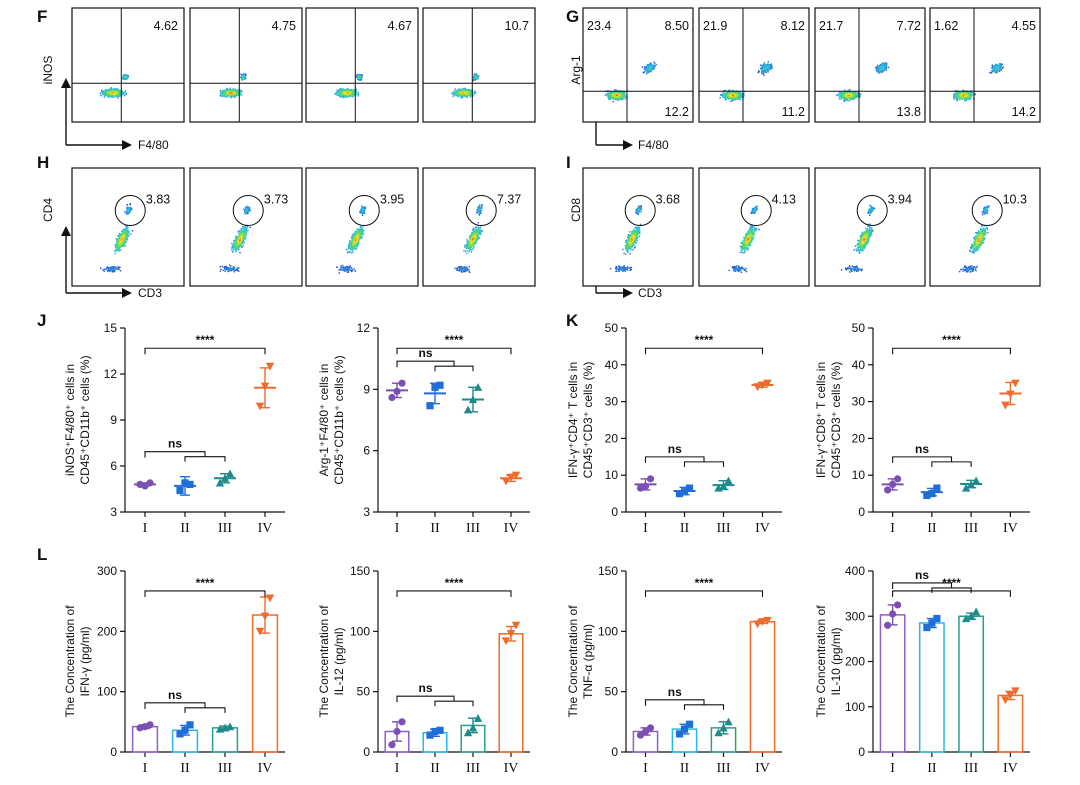 The height and width of the screenshot is (785, 1080). What do you see at coordinates (572, 16) in the screenshot?
I see `panel-label-g: G` at bounding box center [572, 16].